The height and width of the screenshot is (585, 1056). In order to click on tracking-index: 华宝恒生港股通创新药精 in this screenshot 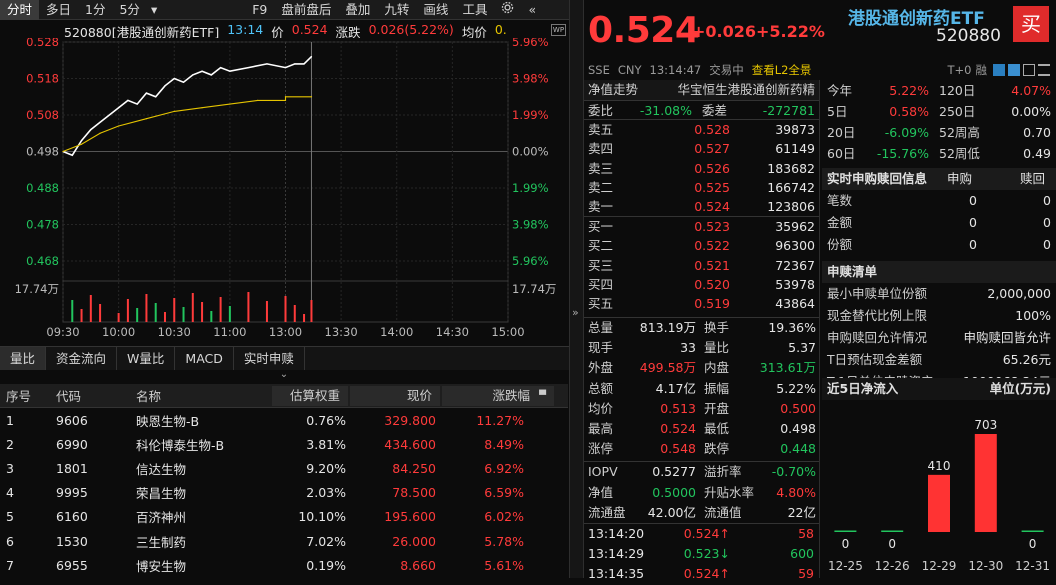, I will do `click(746, 89)`.